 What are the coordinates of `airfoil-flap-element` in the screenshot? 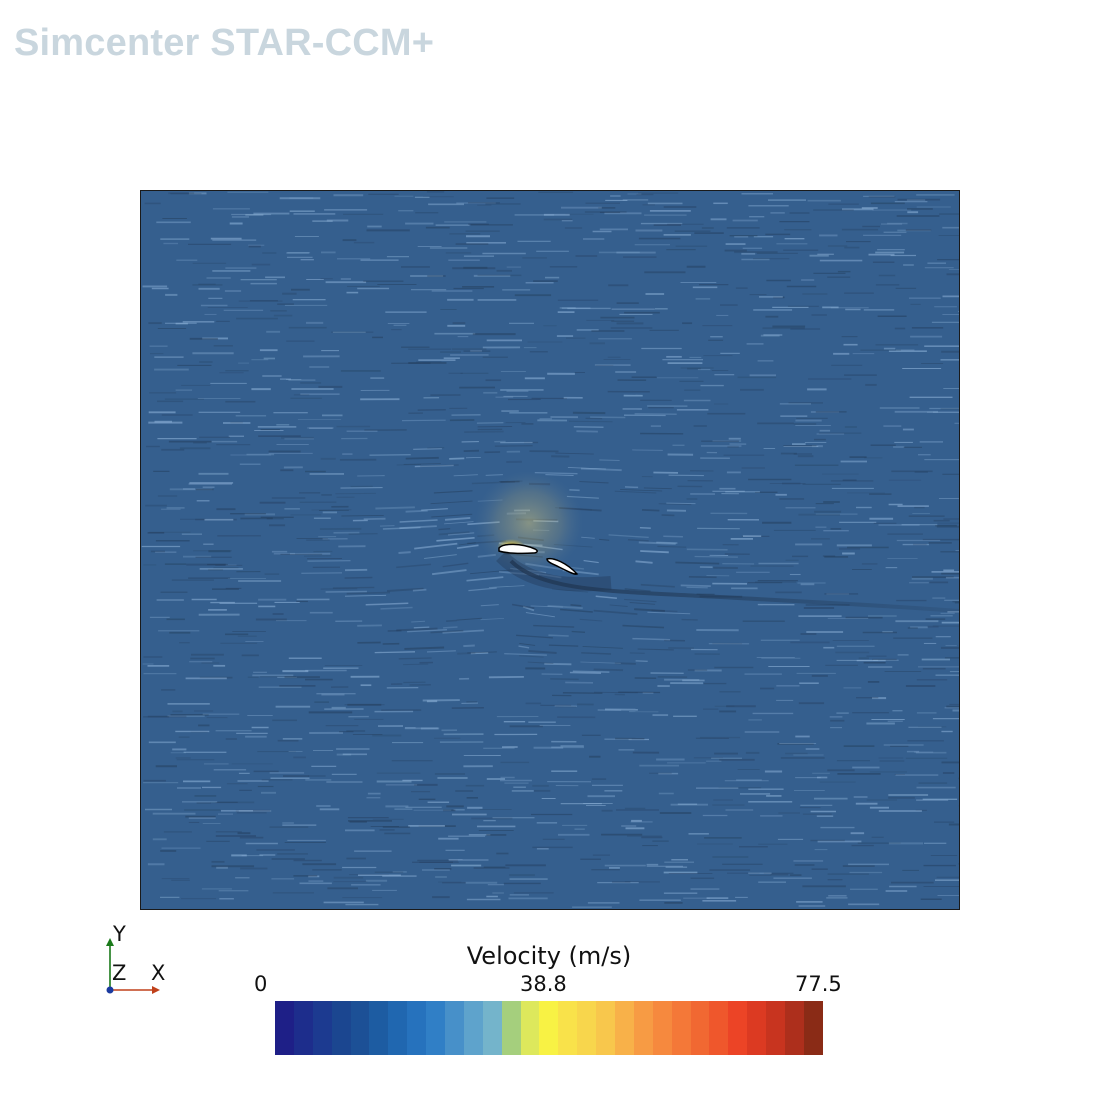 It's located at (562, 566).